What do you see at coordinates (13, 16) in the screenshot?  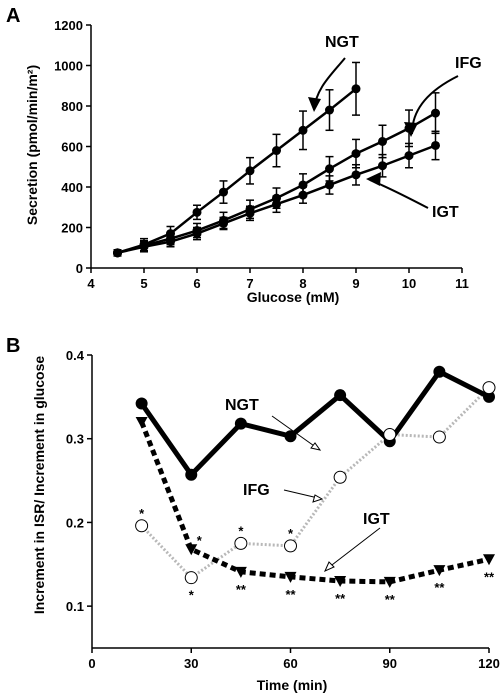 I see `panel-a-label: A` at bounding box center [13, 16].